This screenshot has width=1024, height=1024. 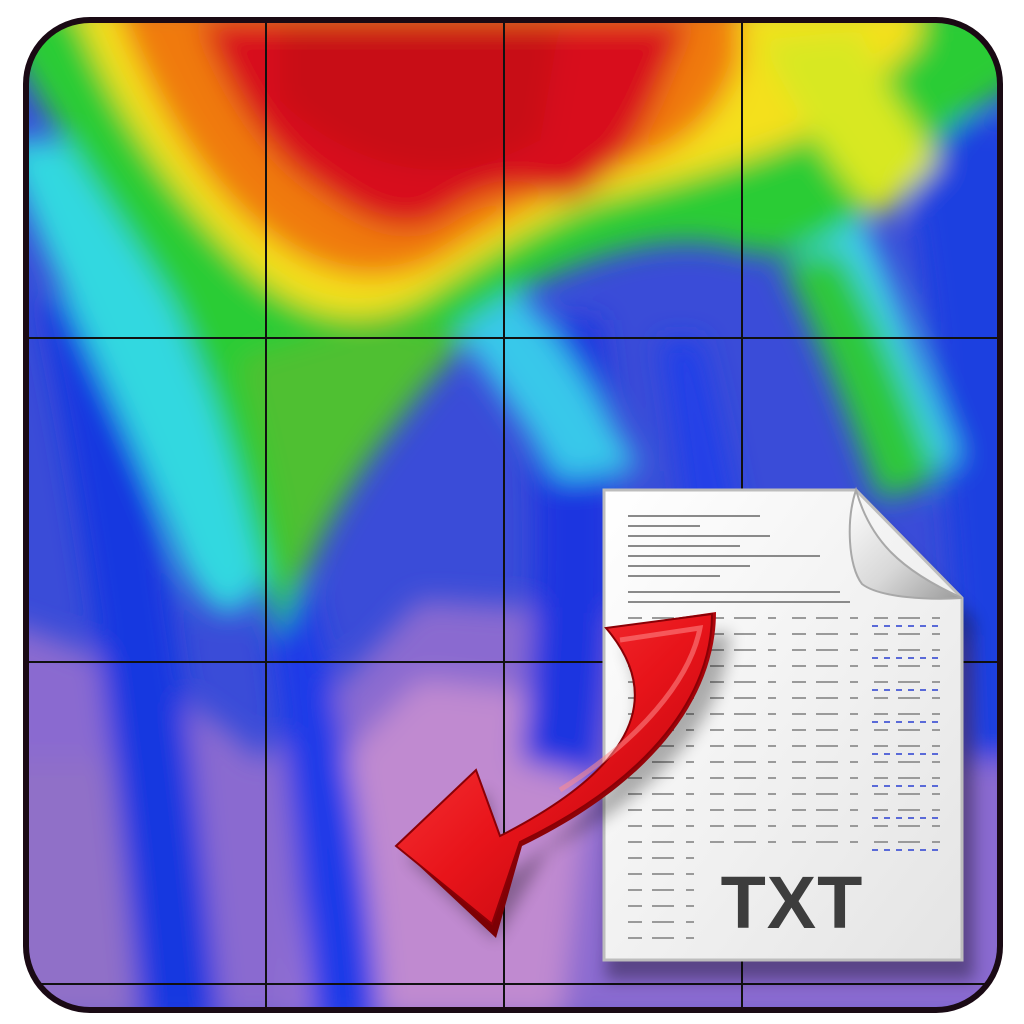 What do you see at coordinates (739, 559) in the screenshot?
I see `document-text-lines` at bounding box center [739, 559].